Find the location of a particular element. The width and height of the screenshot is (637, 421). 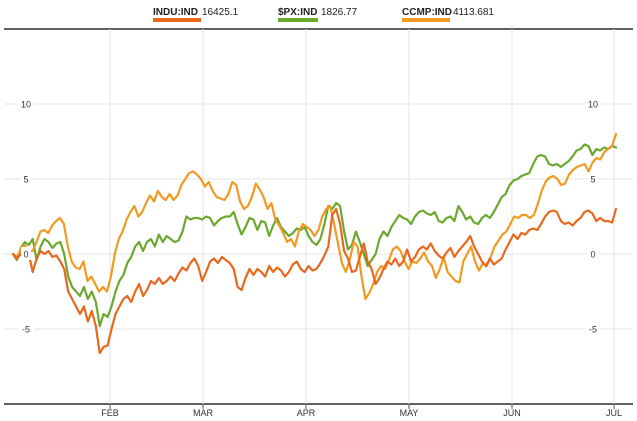

x-tick-label: JUN is located at coordinates (512, 413).